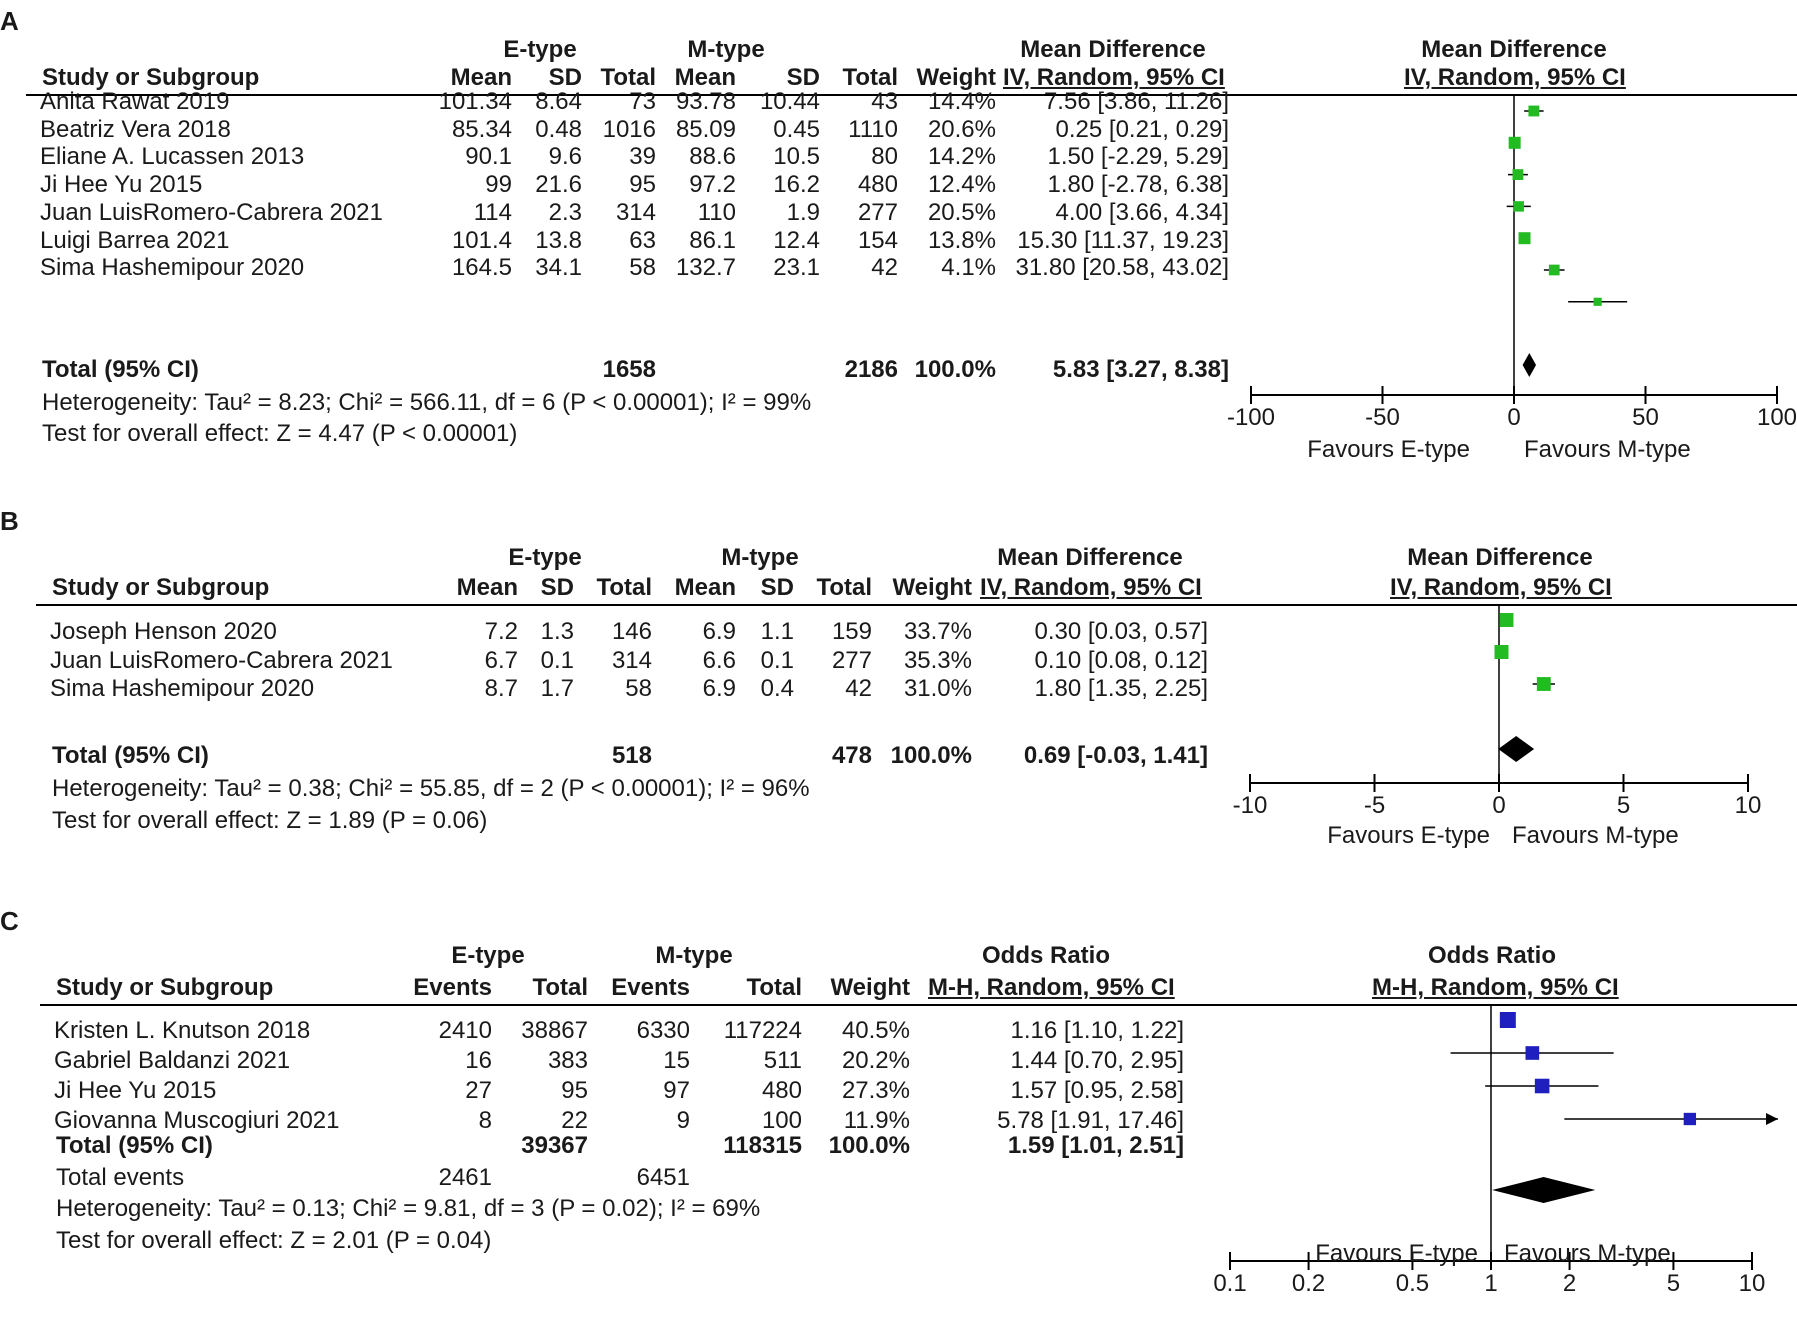 This screenshot has height=1341, width=1797. Describe the element at coordinates (1777, 417) in the screenshot. I see `x-tick-label: 100` at that location.